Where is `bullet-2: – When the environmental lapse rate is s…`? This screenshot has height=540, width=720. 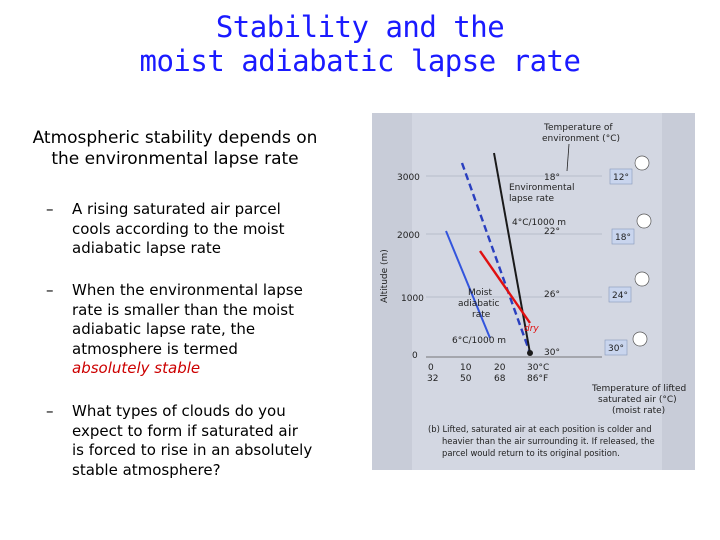 bullet-2: – When the environmental lapse rate is s… is located at coordinates (196, 330).